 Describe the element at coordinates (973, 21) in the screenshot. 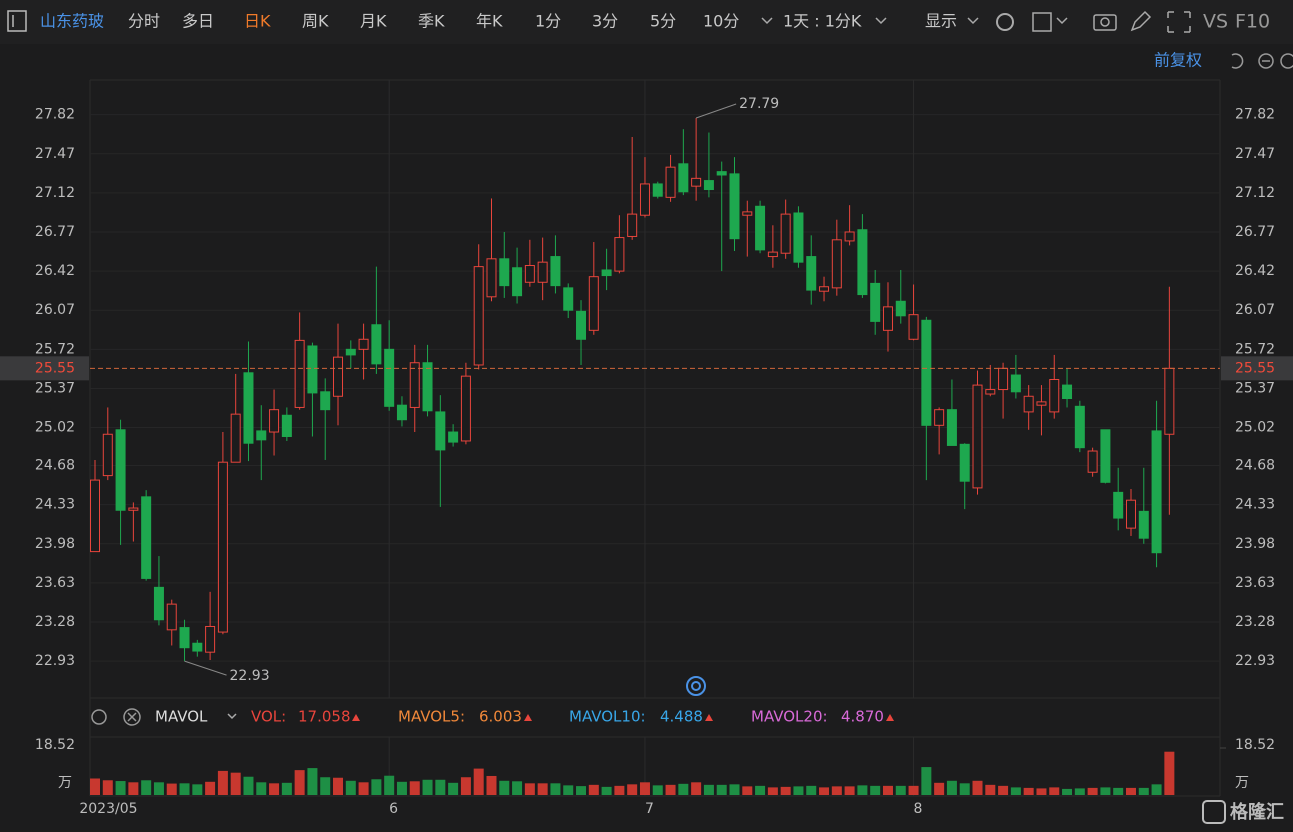

I see `display-dropdown` at that location.